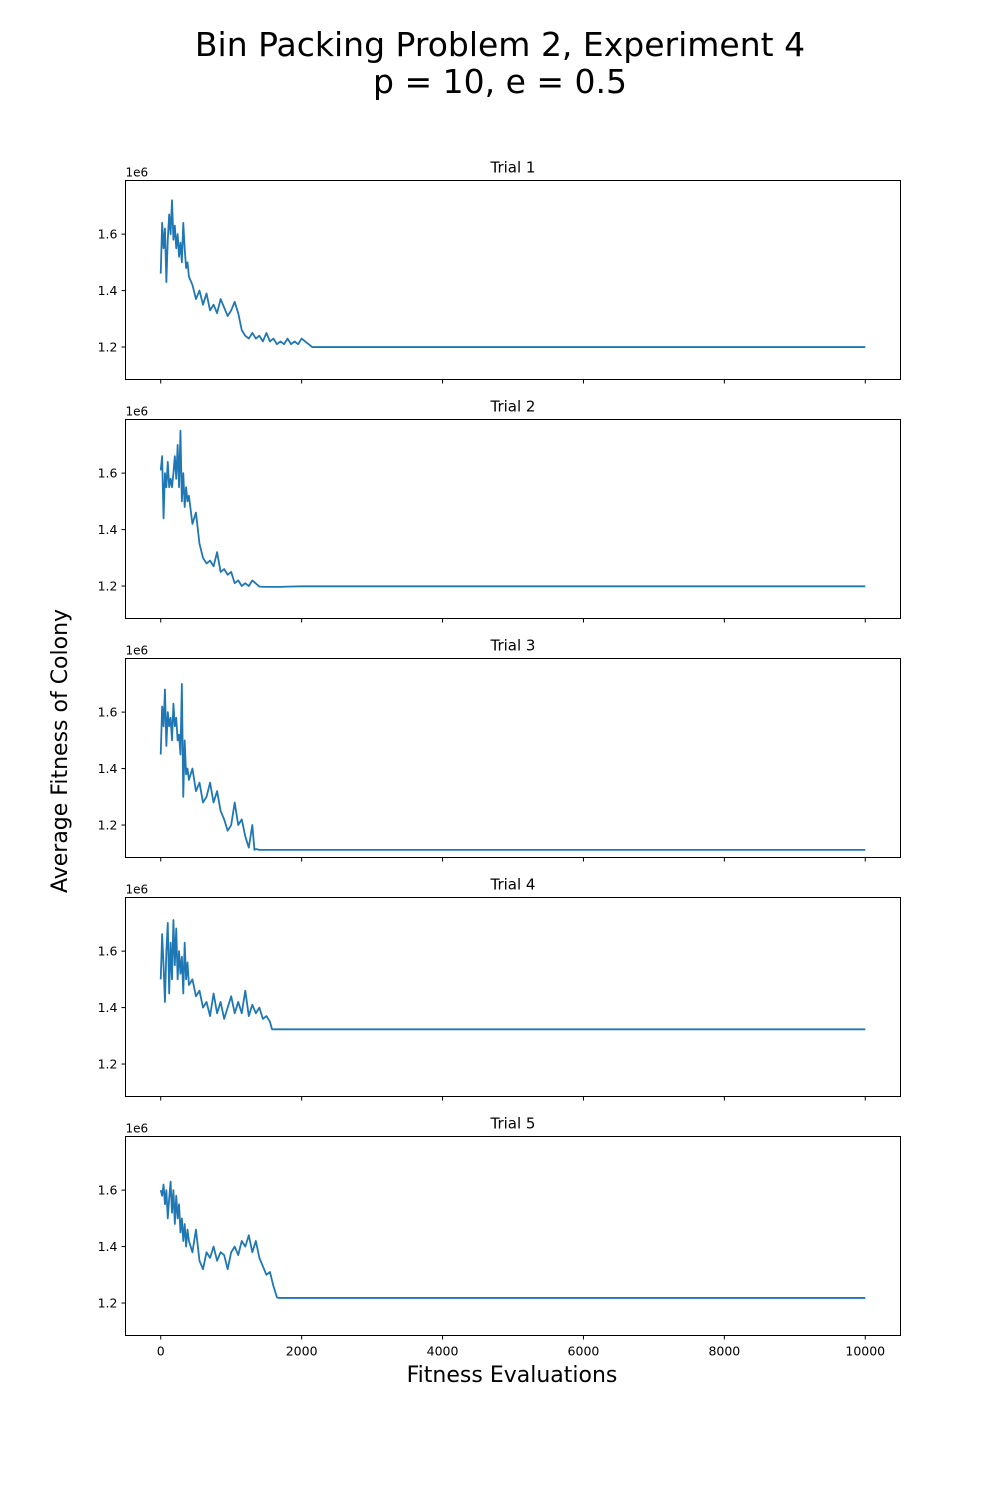  I want to click on trial-2-y-offset-label: 1e6, so click(137, 412).